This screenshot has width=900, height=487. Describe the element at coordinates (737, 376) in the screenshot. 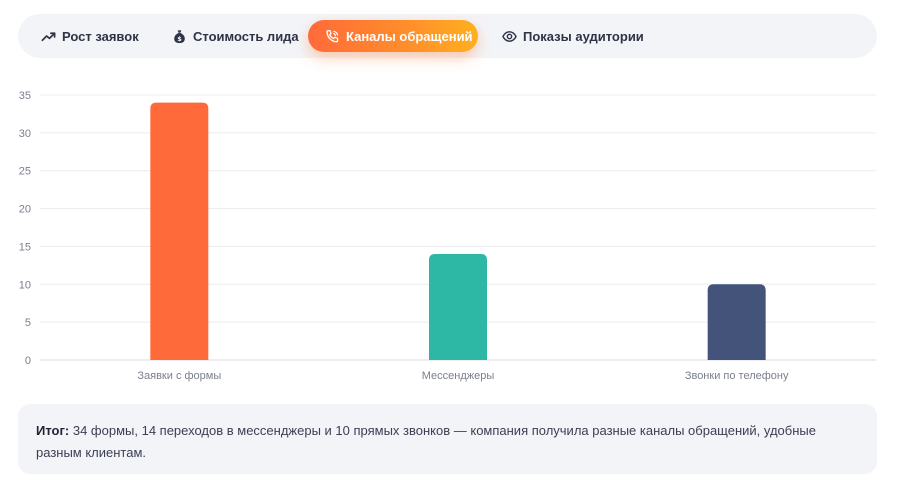

I see `x-tick-label: Звонки по телефону` at that location.